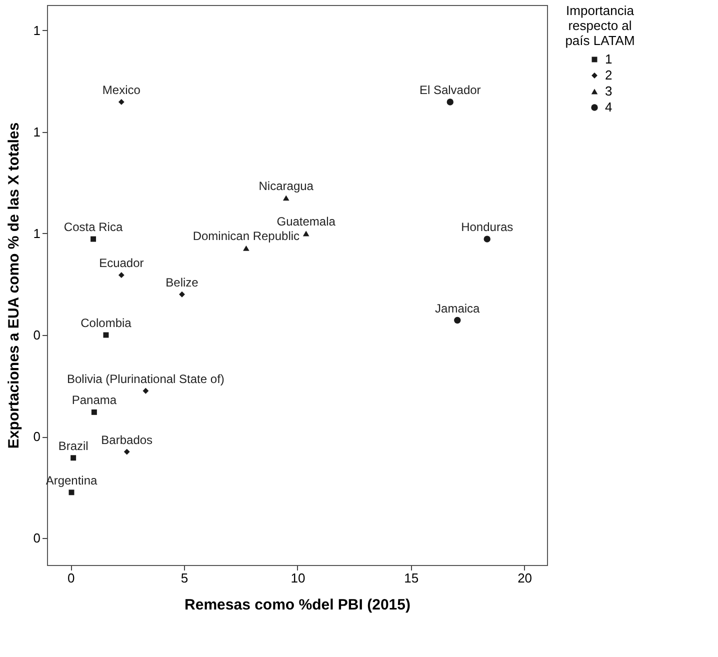  Describe the element at coordinates (411, 578) in the screenshot. I see `x-tick-label: 15` at that location.